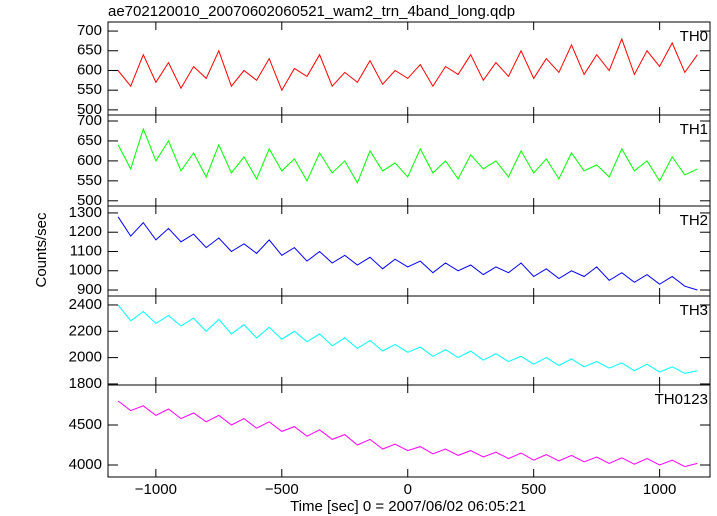 Image resolution: width=717 pixels, height=516 pixels. Describe the element at coordinates (659, 489) in the screenshot. I see `x-tick-label: 1000` at that location.